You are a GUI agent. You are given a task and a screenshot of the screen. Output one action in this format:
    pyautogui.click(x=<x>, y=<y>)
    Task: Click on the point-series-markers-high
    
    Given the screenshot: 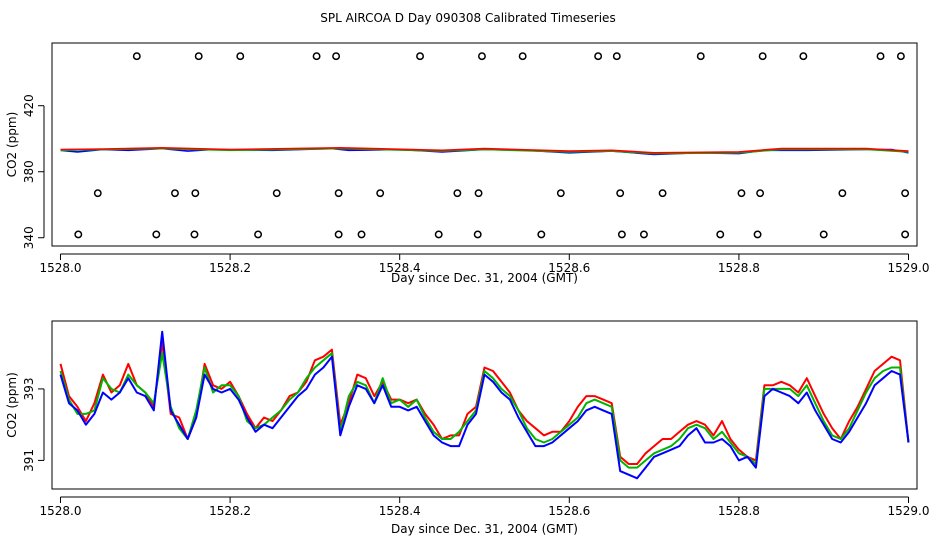 What is the action you would take?
    pyautogui.click(x=518, y=56)
    